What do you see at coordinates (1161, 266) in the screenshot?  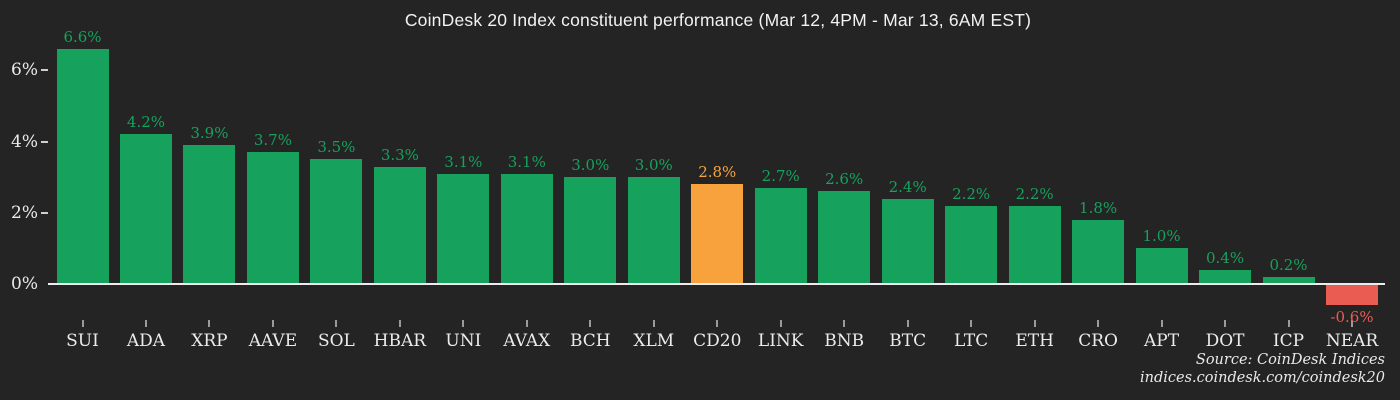 I see `bar-APT` at bounding box center [1161, 266].